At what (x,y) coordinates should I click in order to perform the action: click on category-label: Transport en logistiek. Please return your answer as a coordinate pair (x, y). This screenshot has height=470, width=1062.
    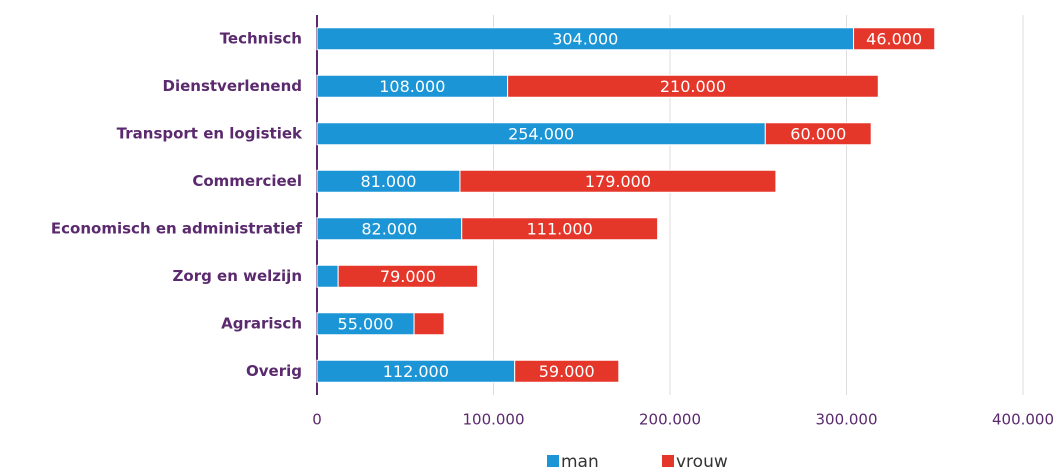
    Looking at the image, I should click on (210, 133).